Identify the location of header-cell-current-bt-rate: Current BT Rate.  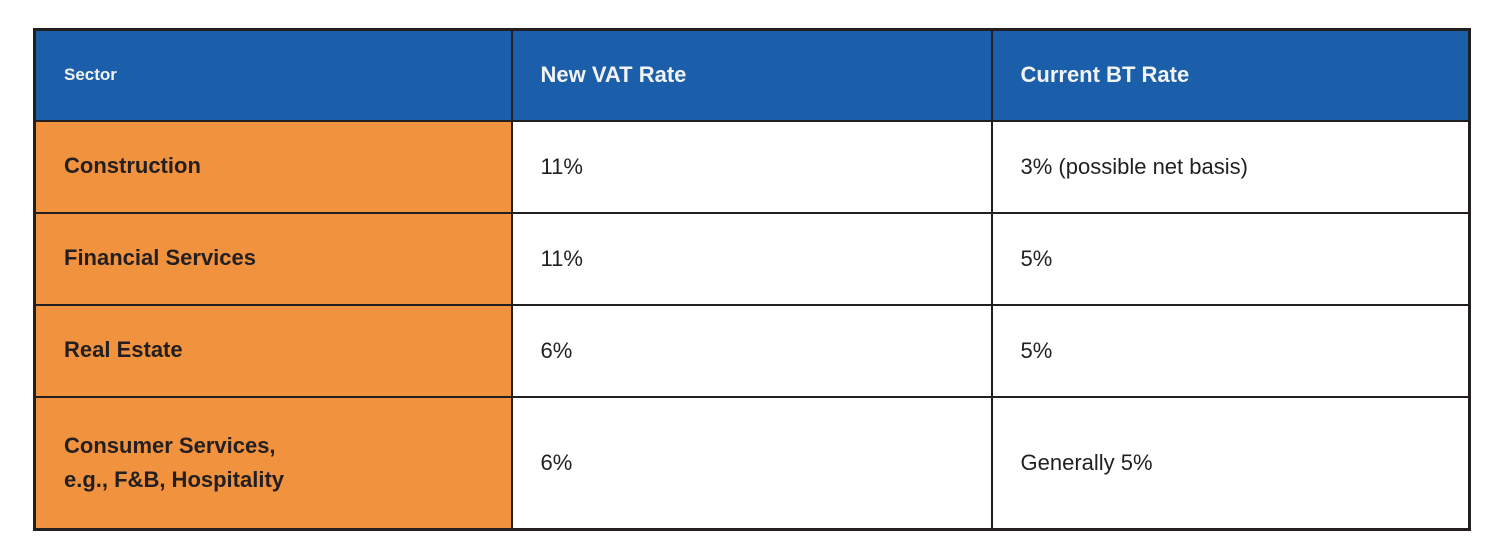
(1230, 75).